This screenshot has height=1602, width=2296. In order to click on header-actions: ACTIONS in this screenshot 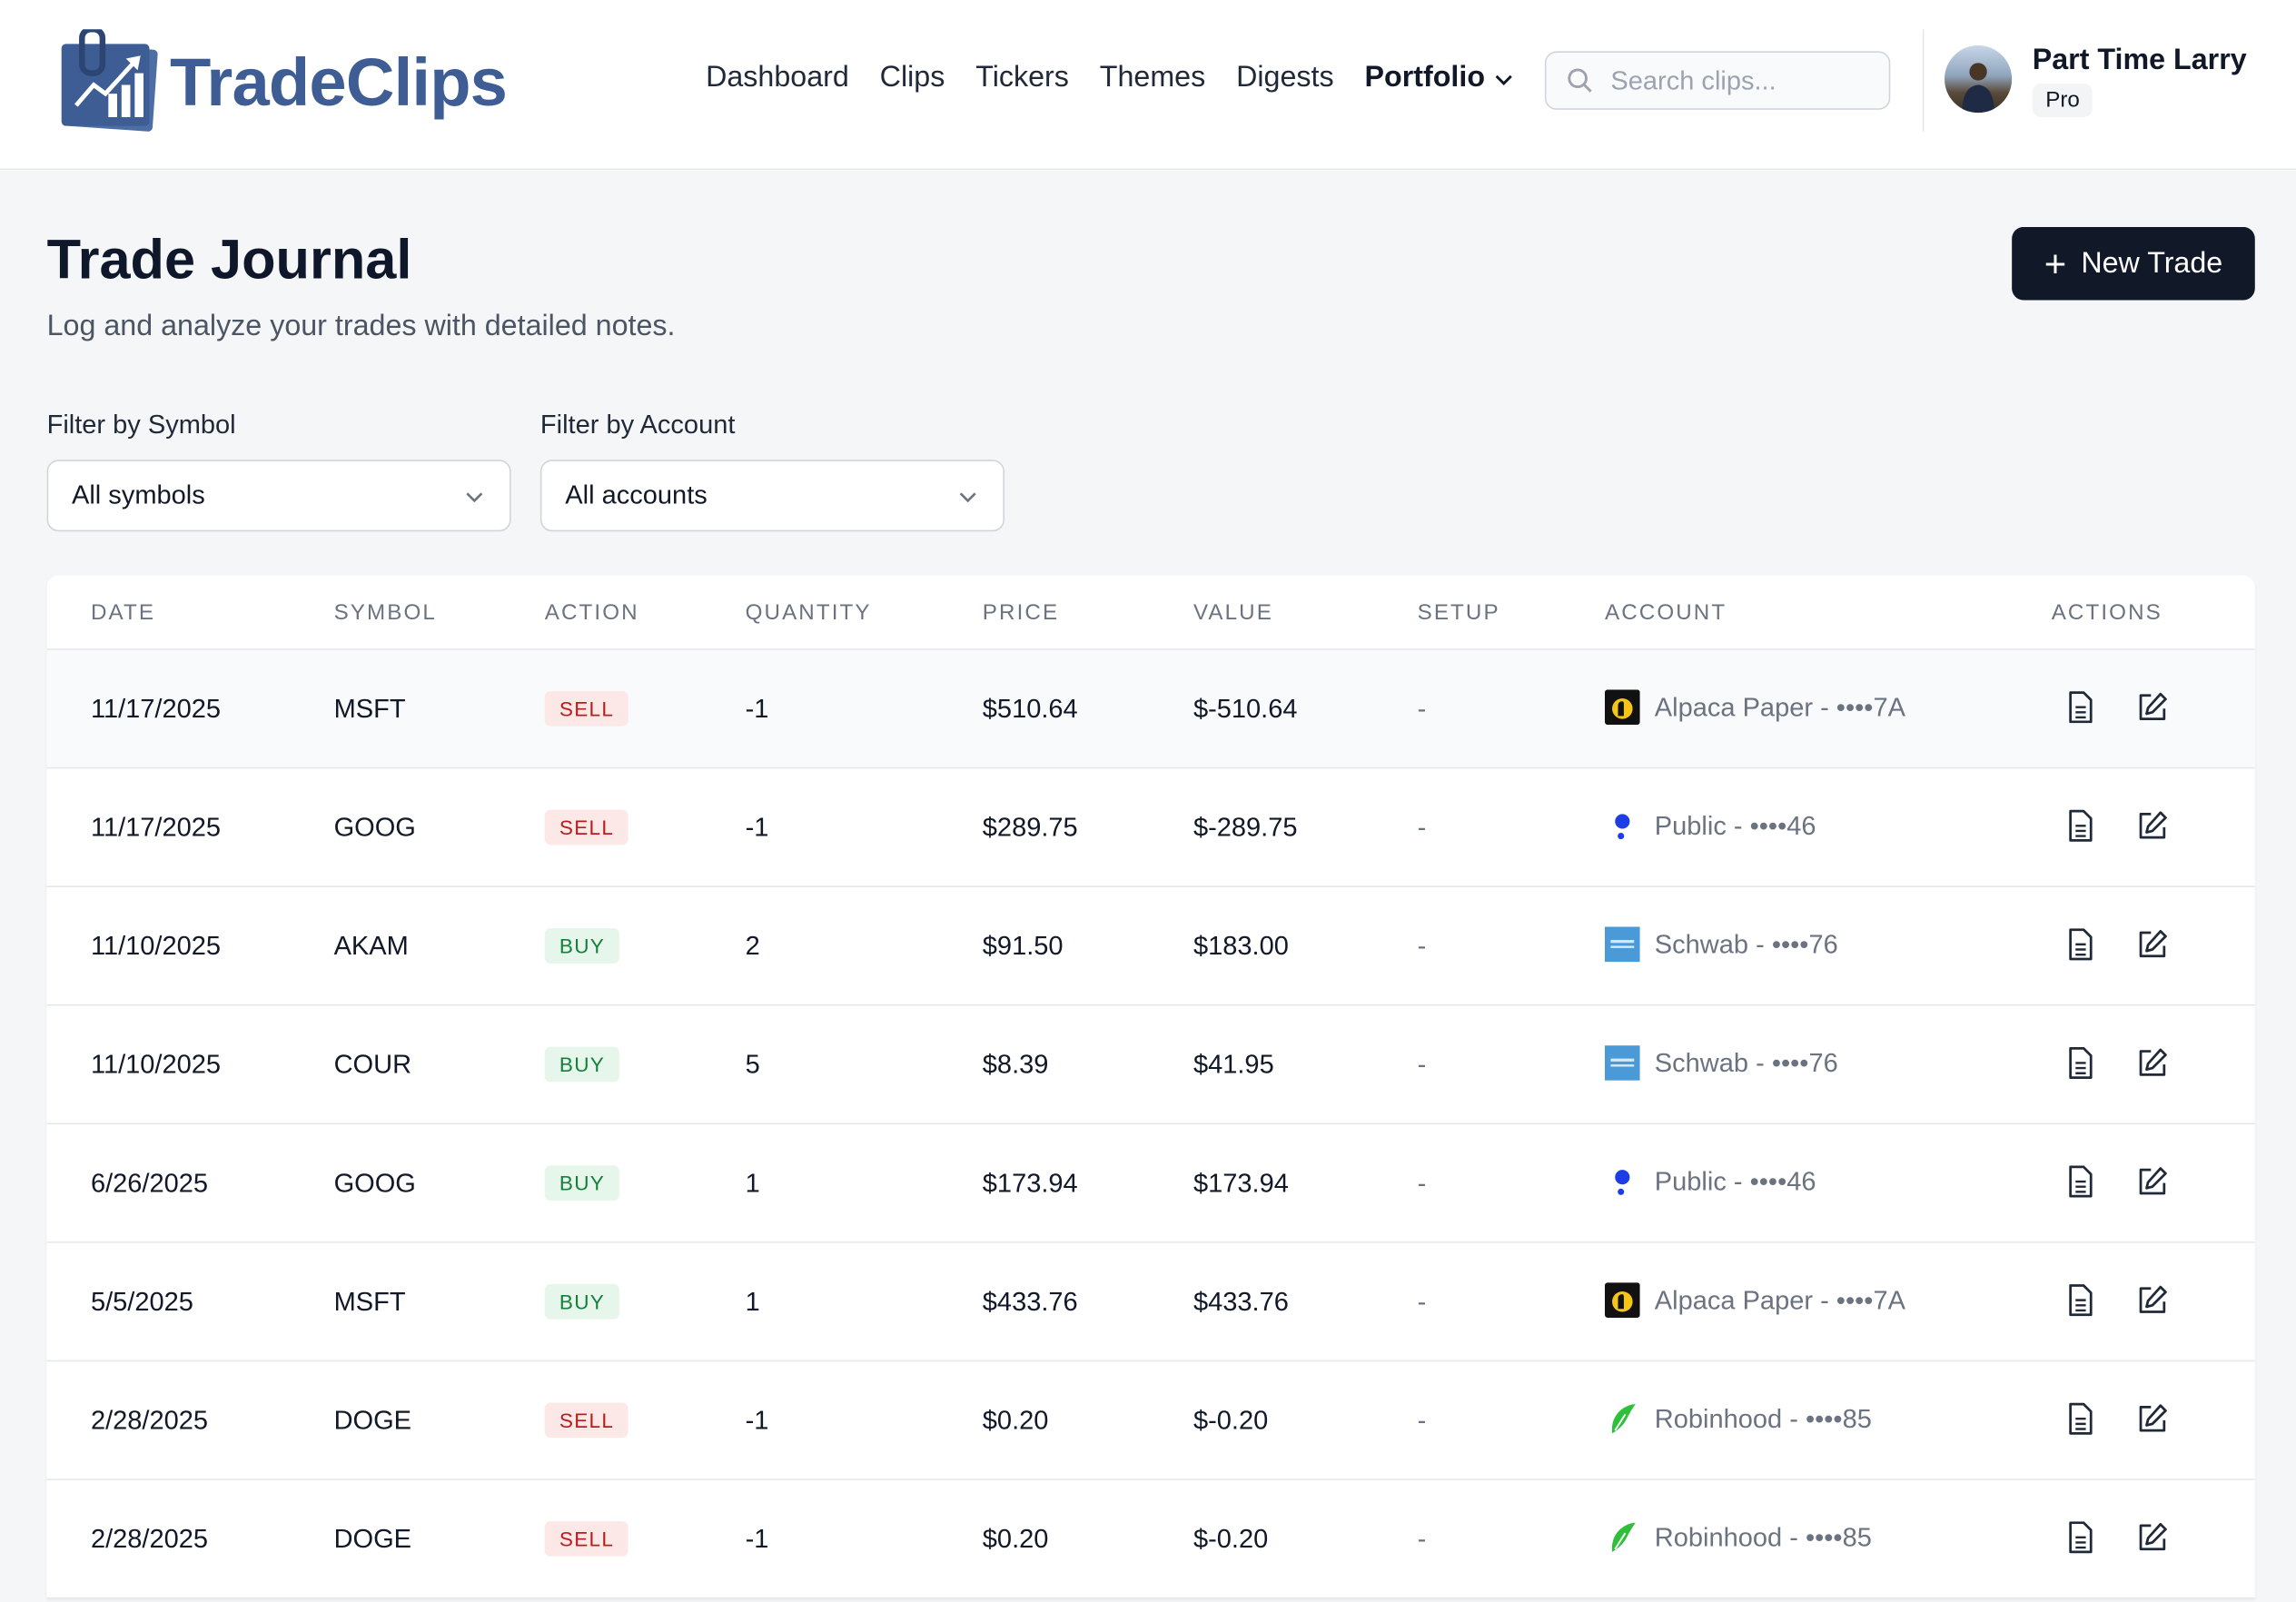, I will do `click(2106, 613)`.